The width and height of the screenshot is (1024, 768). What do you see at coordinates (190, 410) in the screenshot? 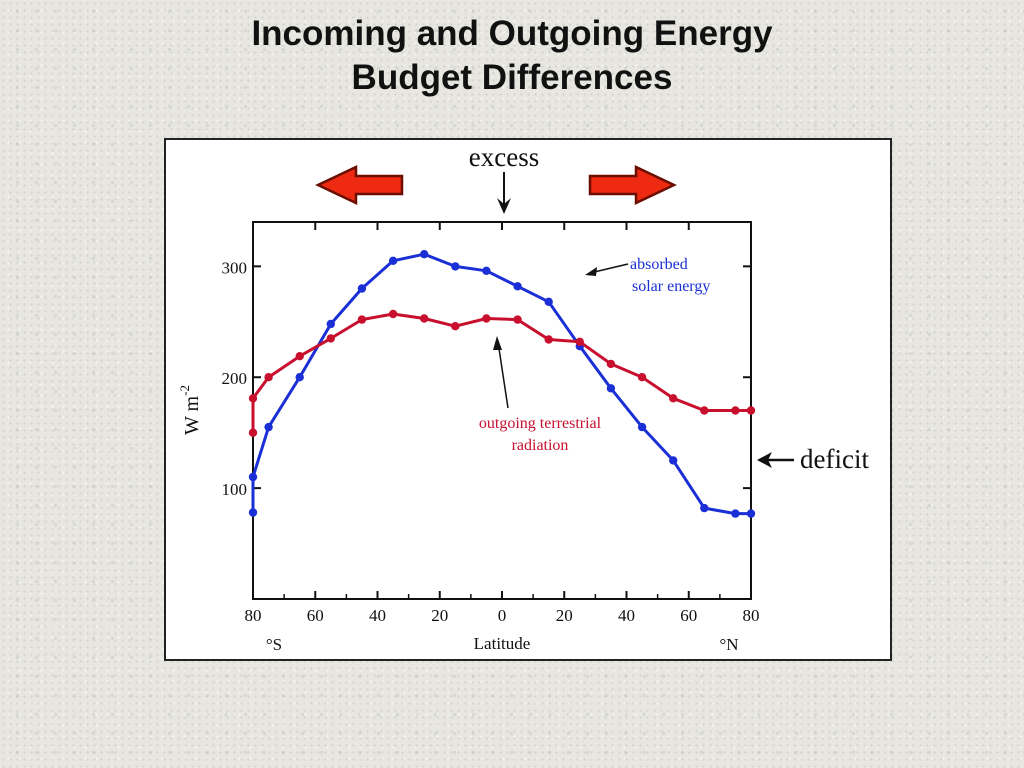
I see `y-axis-label: W m-2` at bounding box center [190, 410].